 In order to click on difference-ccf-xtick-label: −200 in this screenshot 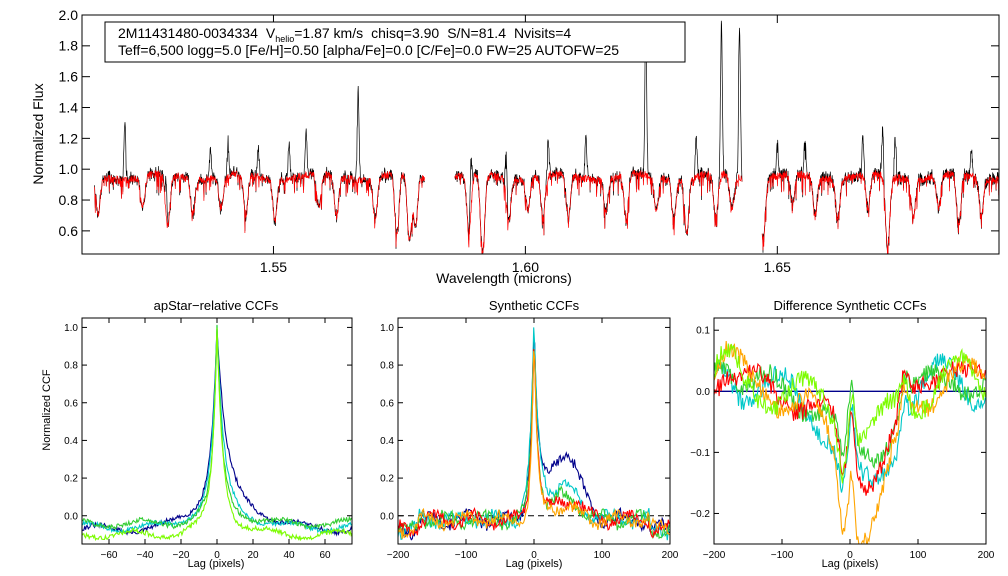, I will do `click(714, 555)`.